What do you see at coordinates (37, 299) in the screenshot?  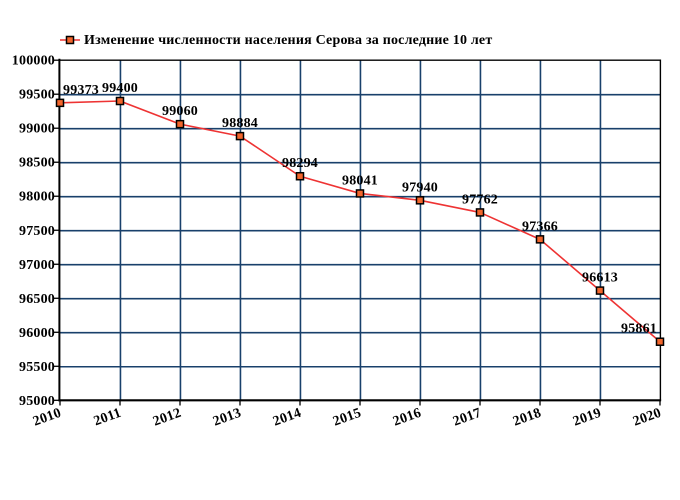 I see `svg-text: 96500` at bounding box center [37, 299].